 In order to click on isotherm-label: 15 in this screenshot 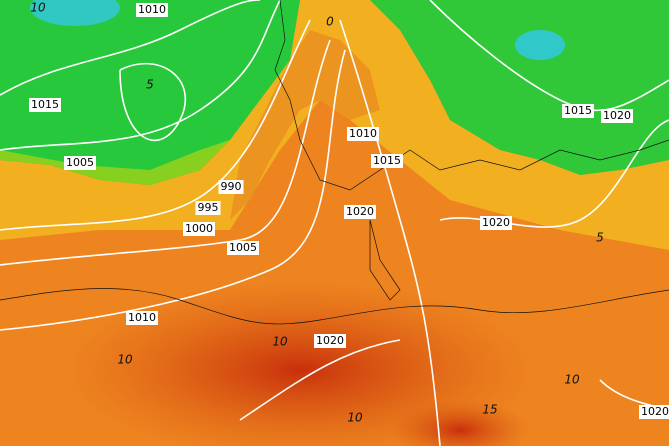, I will do `click(489, 410)`.